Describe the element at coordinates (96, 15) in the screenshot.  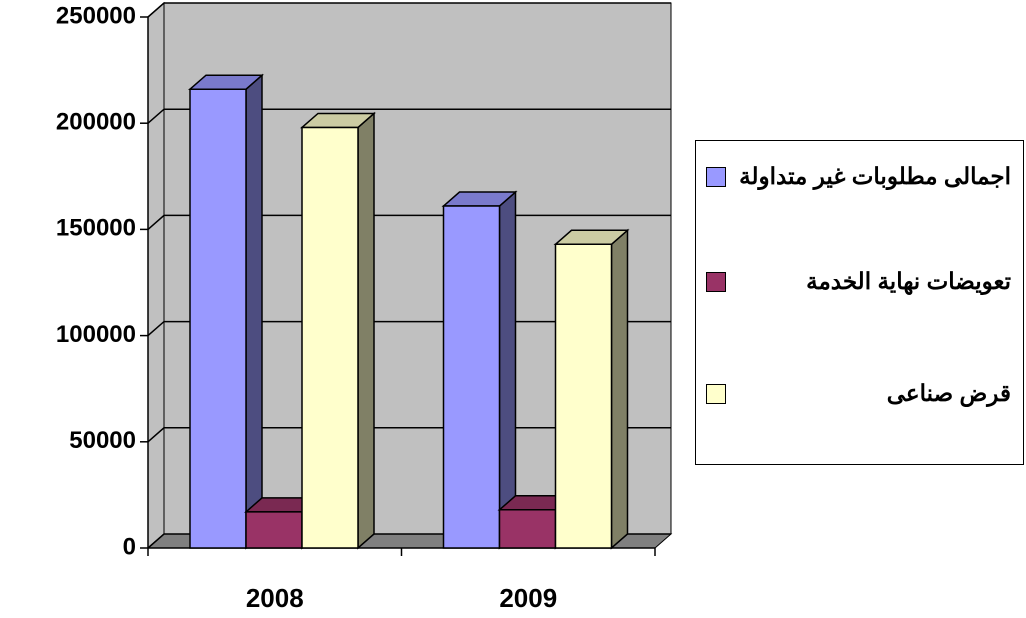
I see `y-tick-label: 250000` at that location.